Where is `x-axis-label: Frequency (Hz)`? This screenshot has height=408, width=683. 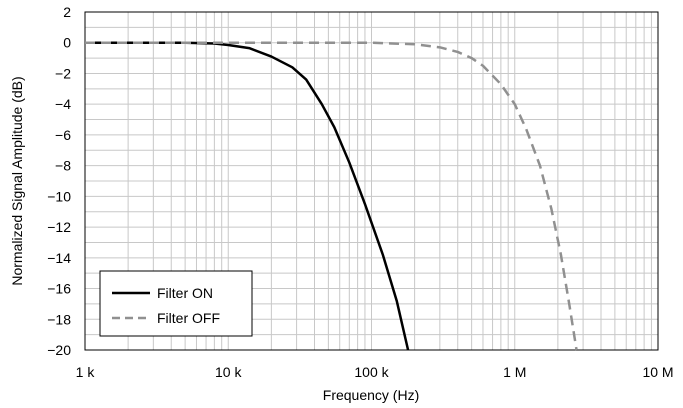 x-axis-label: Frequency (Hz) is located at coordinates (371, 395).